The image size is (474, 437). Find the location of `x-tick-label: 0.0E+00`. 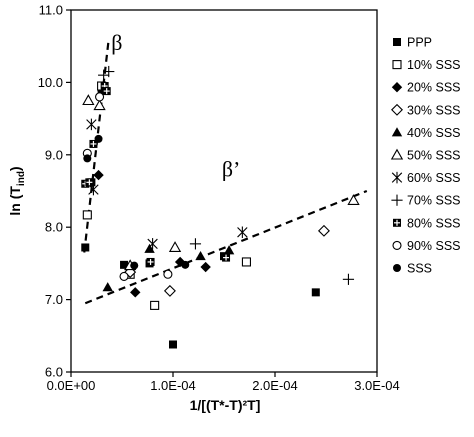

x-tick-label: 0.0E+00 is located at coordinates (71, 385).